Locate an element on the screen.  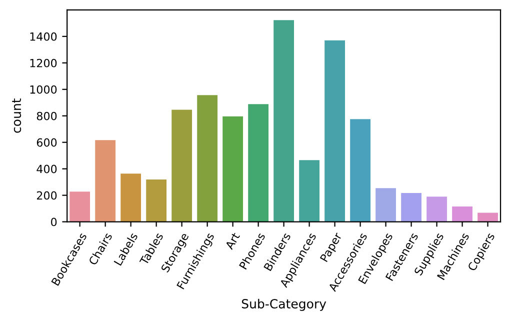
y-axis-title: count is located at coordinates (17, 115).